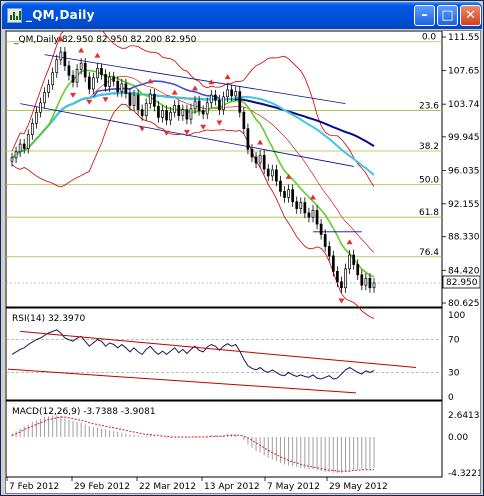 The height and width of the screenshot is (496, 484). I want to click on rsi-header: RSI(14) 32.3970, so click(48, 319).